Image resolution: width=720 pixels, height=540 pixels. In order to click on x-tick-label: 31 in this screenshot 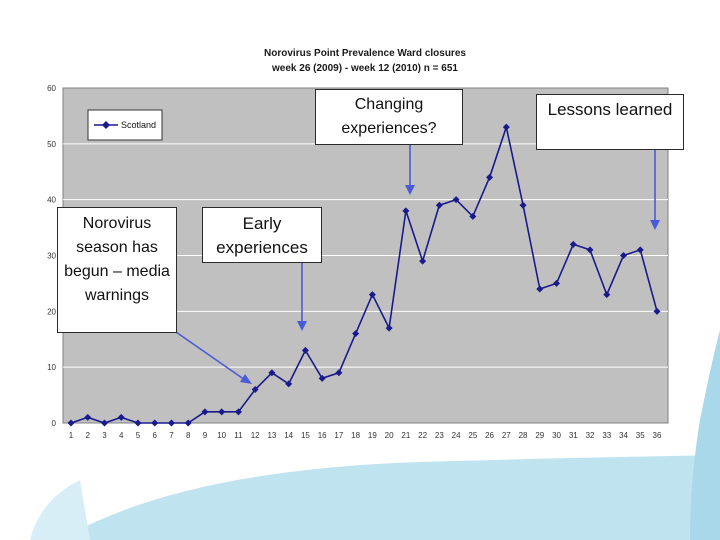, I will do `click(573, 435)`.